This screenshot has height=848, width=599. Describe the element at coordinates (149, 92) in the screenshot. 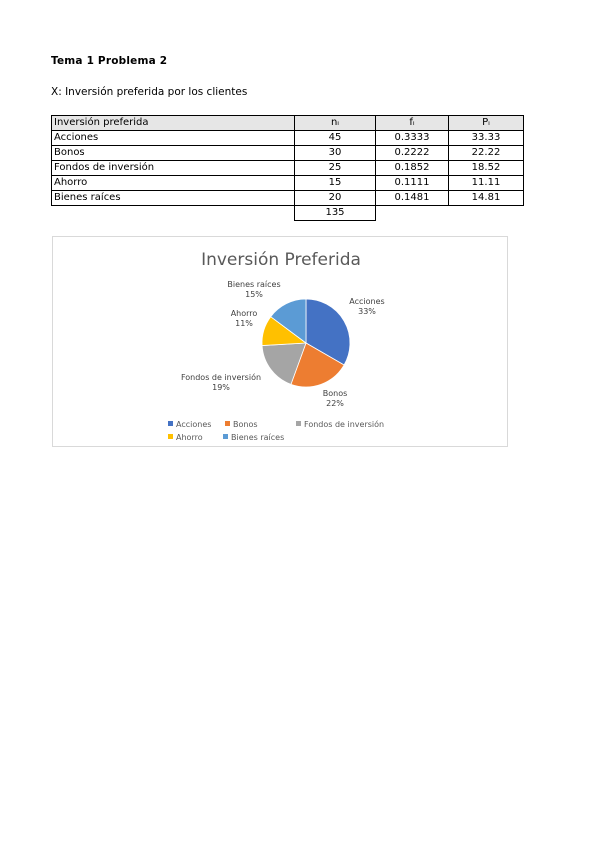

I see `variable-description: X: Inversión preferida por los clientes` at that location.